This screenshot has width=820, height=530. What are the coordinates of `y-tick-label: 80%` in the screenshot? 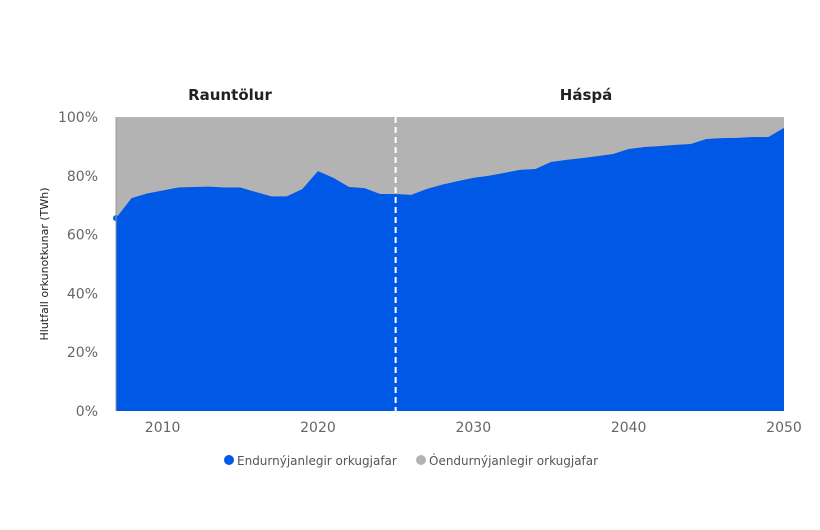 It's located at (82, 177).